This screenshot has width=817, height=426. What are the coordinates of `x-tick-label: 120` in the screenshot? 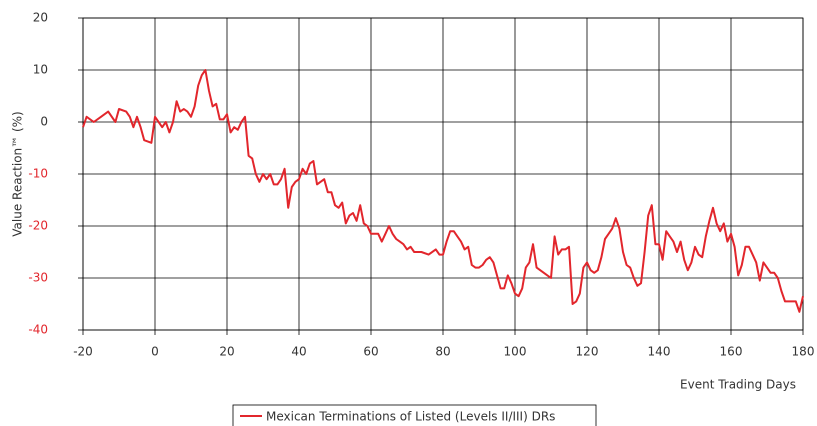 It's located at (587, 352).